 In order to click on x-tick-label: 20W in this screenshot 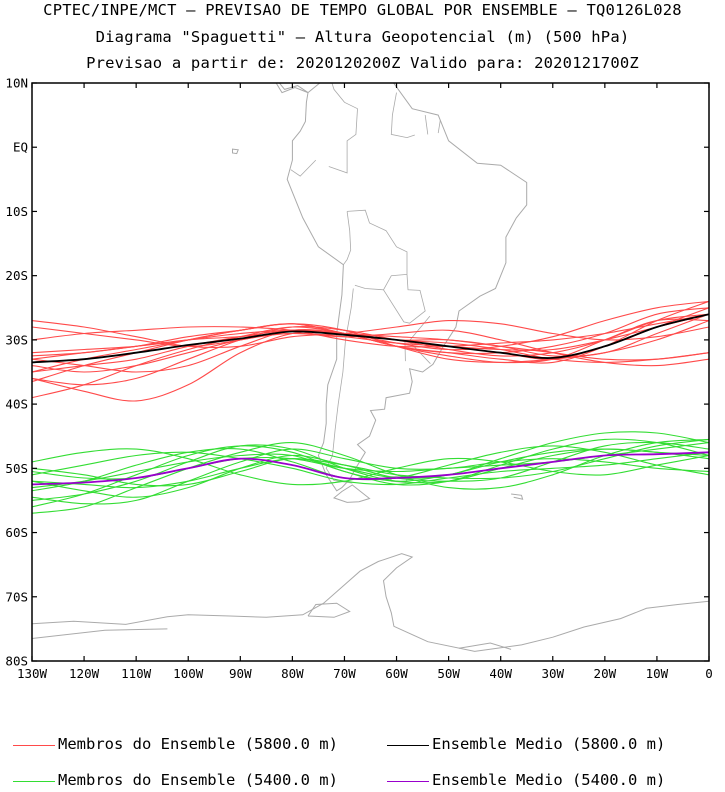, I will do `click(605, 673)`.